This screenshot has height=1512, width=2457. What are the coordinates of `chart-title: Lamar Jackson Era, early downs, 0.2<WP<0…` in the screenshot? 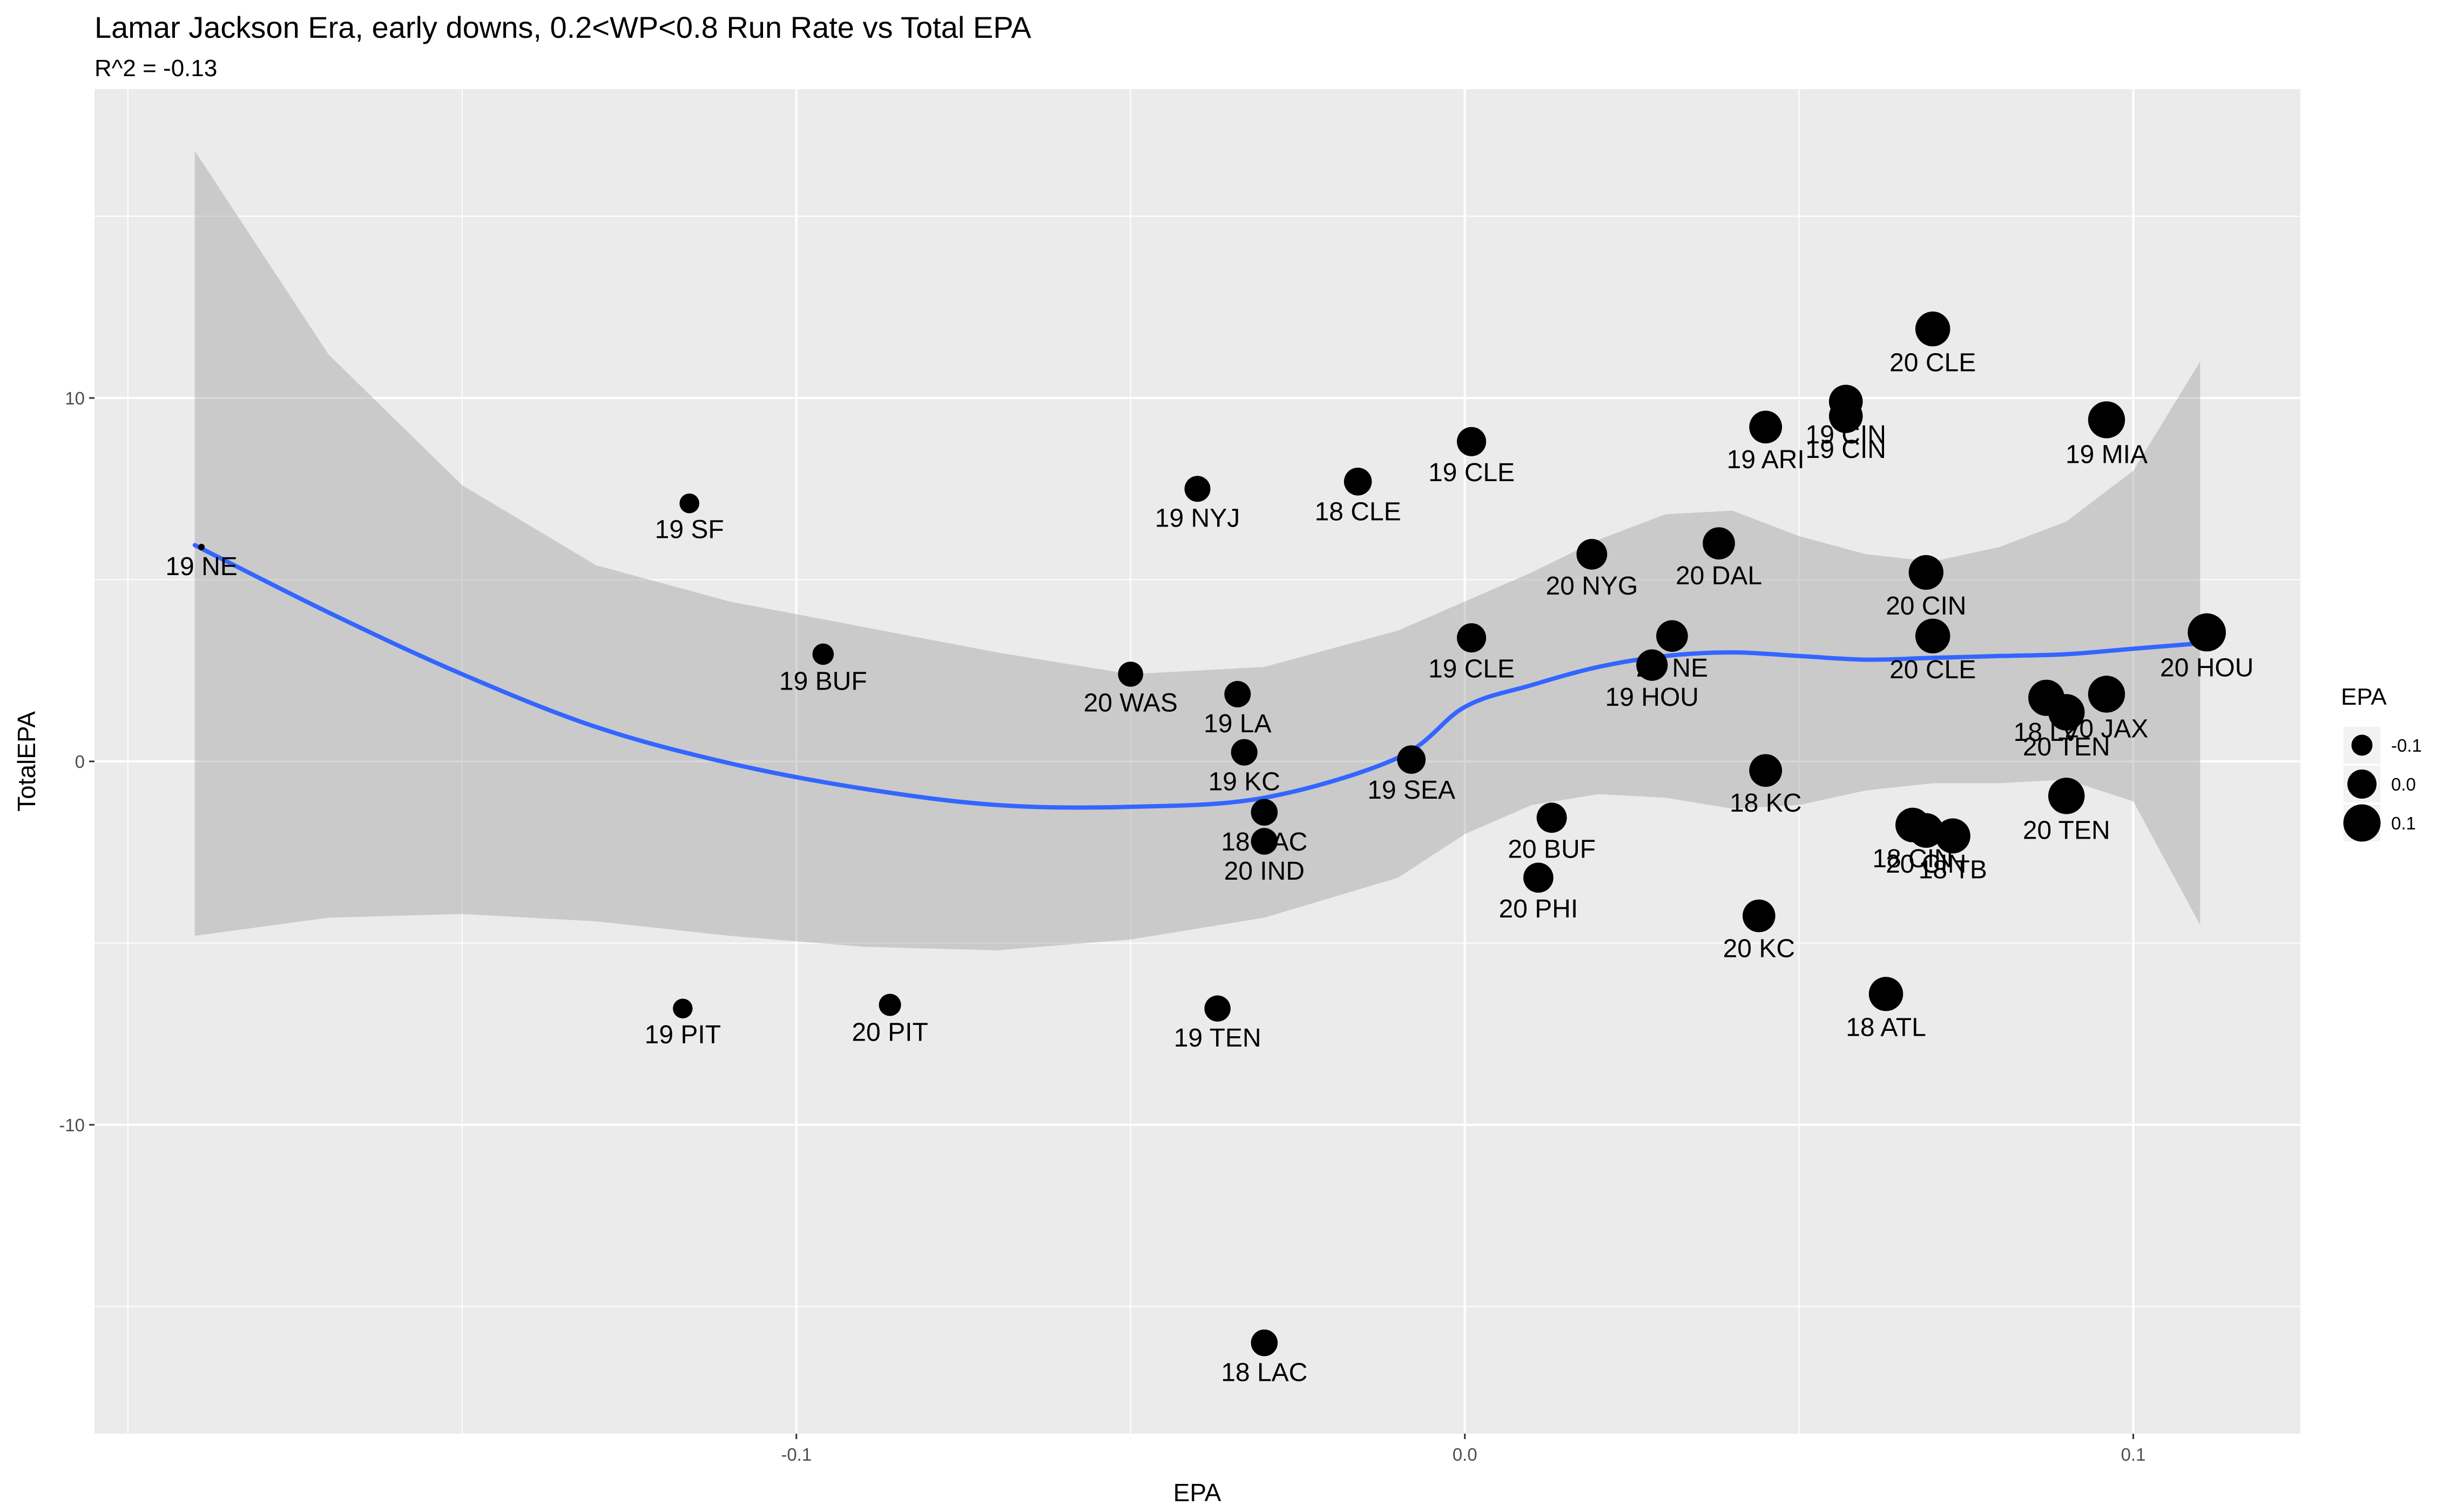 It's located at (563, 27).